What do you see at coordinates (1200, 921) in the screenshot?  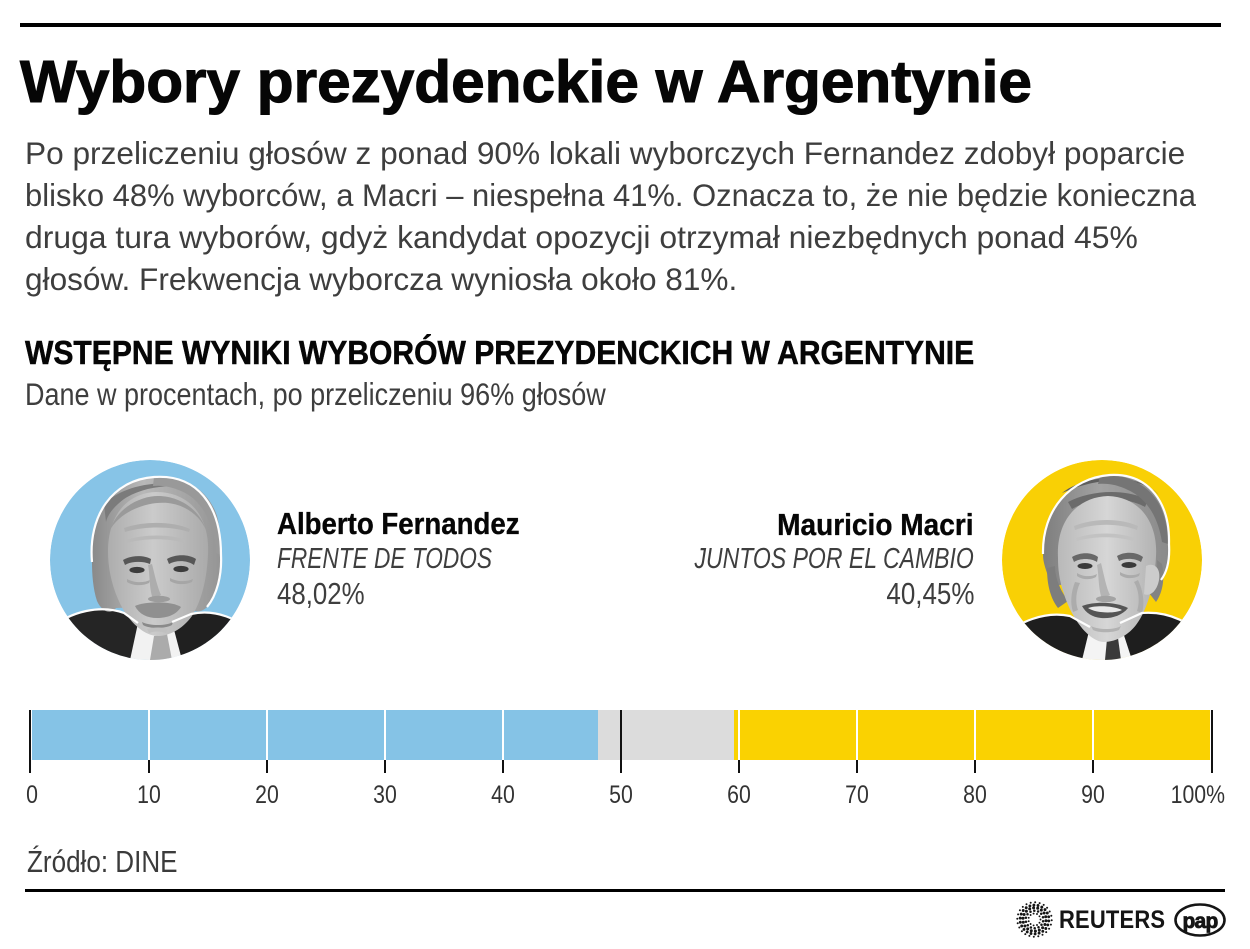 I see `svg-text: pap` at bounding box center [1200, 921].